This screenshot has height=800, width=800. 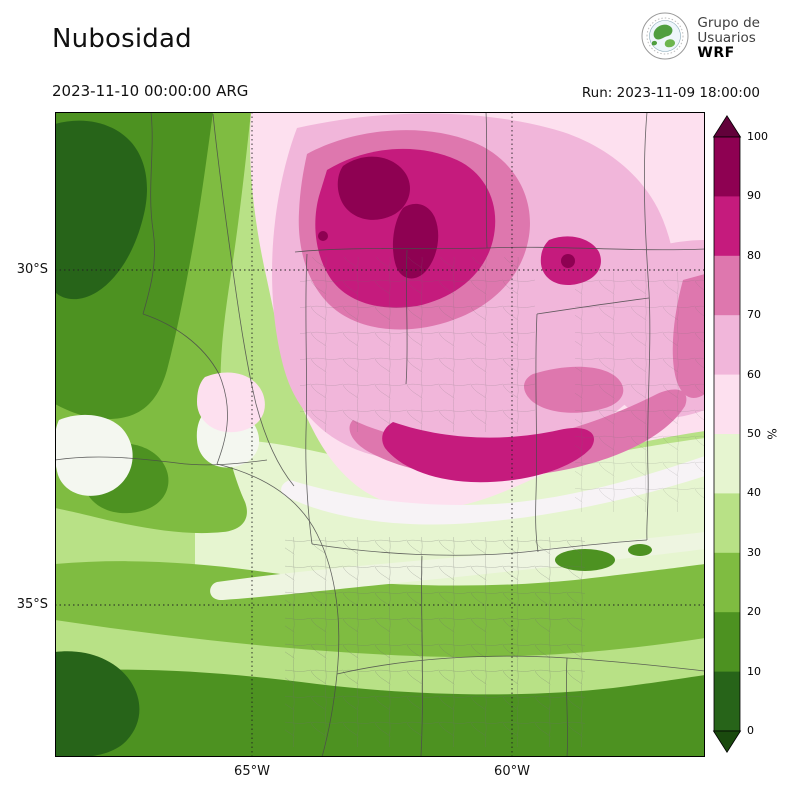 I want to click on colorbar-tick-10: 10, so click(x=754, y=671).